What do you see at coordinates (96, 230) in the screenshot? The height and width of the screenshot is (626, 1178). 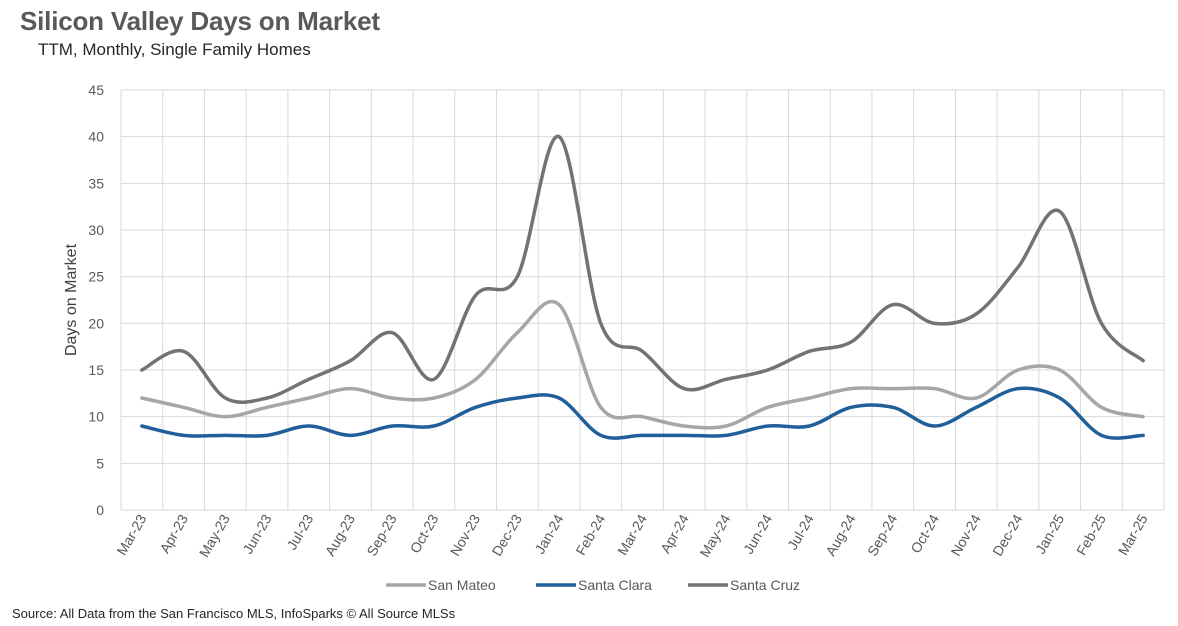 I see `y-tick-label: 30` at bounding box center [96, 230].